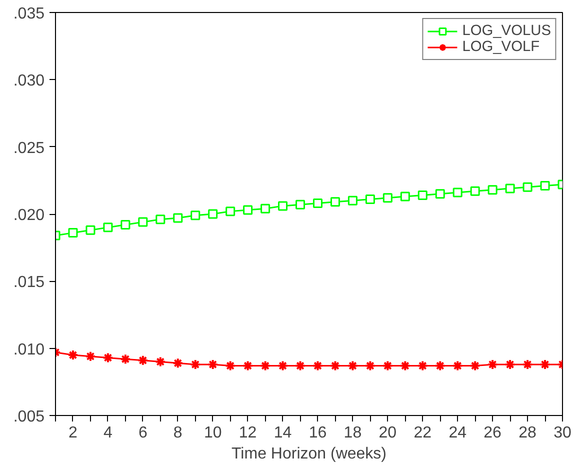  Describe the element at coordinates (108, 433) in the screenshot. I see `x-tick-label: 4` at that location.